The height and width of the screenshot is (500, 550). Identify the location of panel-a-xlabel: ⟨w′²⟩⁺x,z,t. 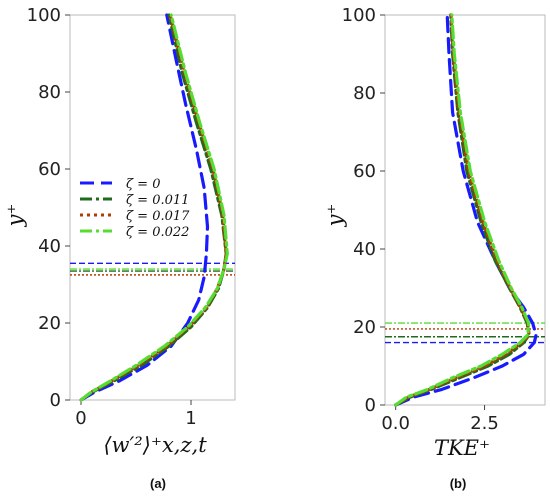
(155, 445).